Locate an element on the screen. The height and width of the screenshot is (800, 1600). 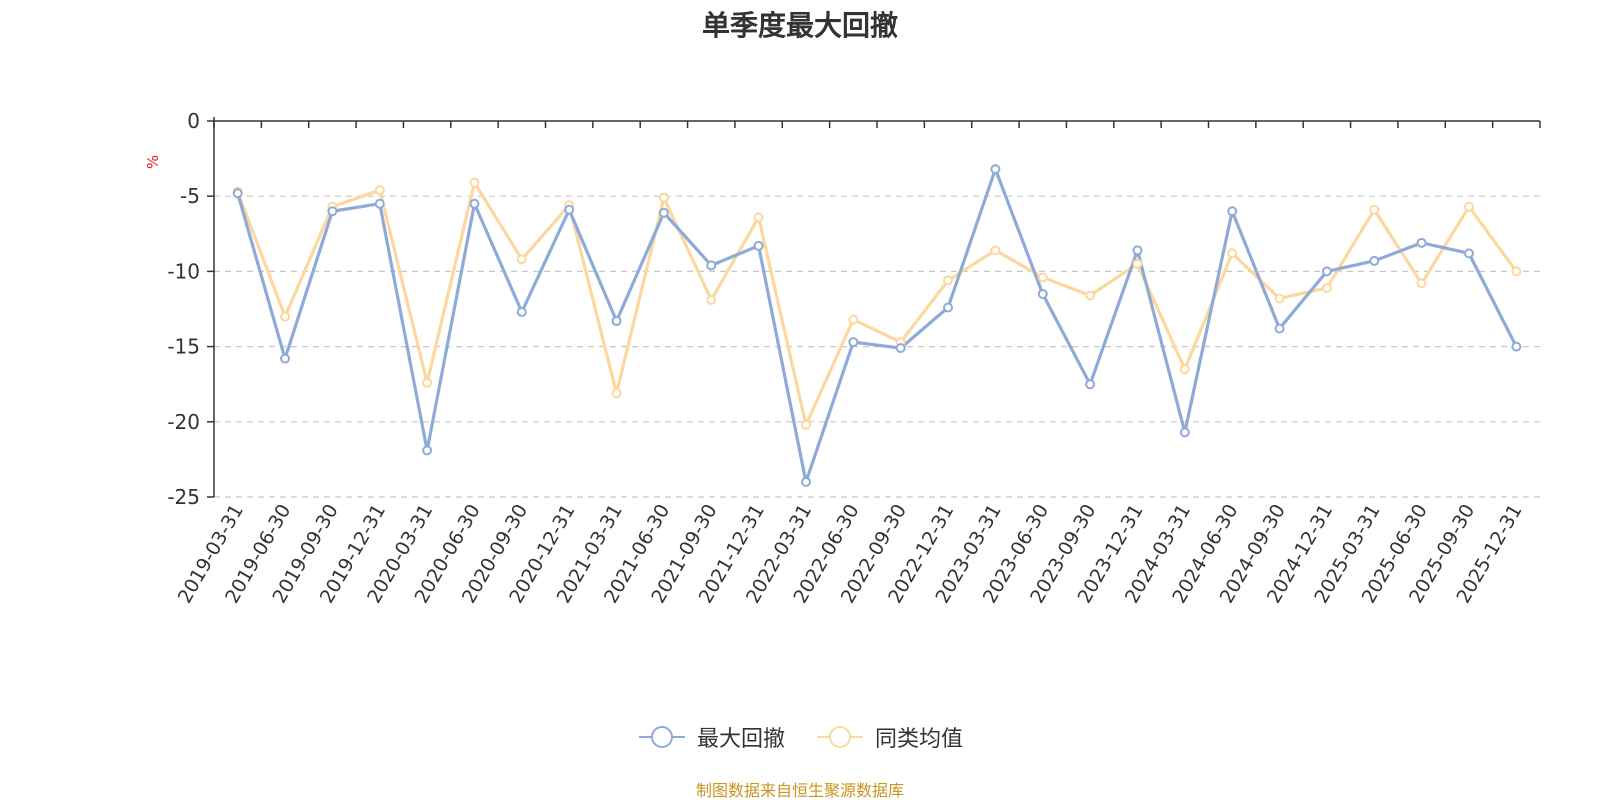
y-tick-label: -15 is located at coordinates (183, 347).